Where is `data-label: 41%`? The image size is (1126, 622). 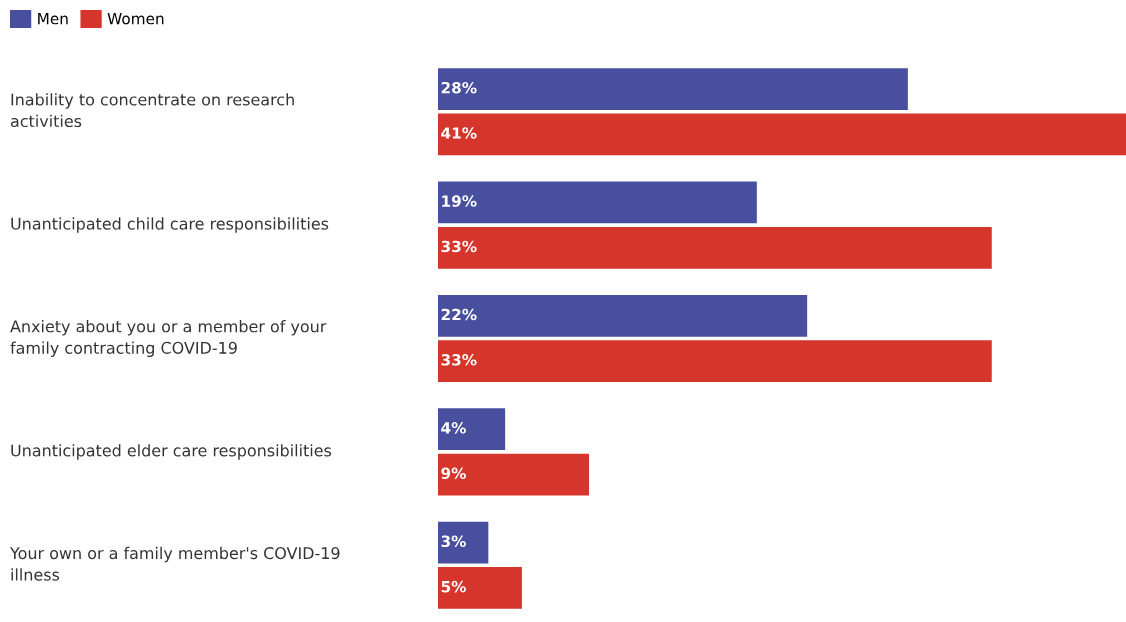 data-label: 41% is located at coordinates (459, 133).